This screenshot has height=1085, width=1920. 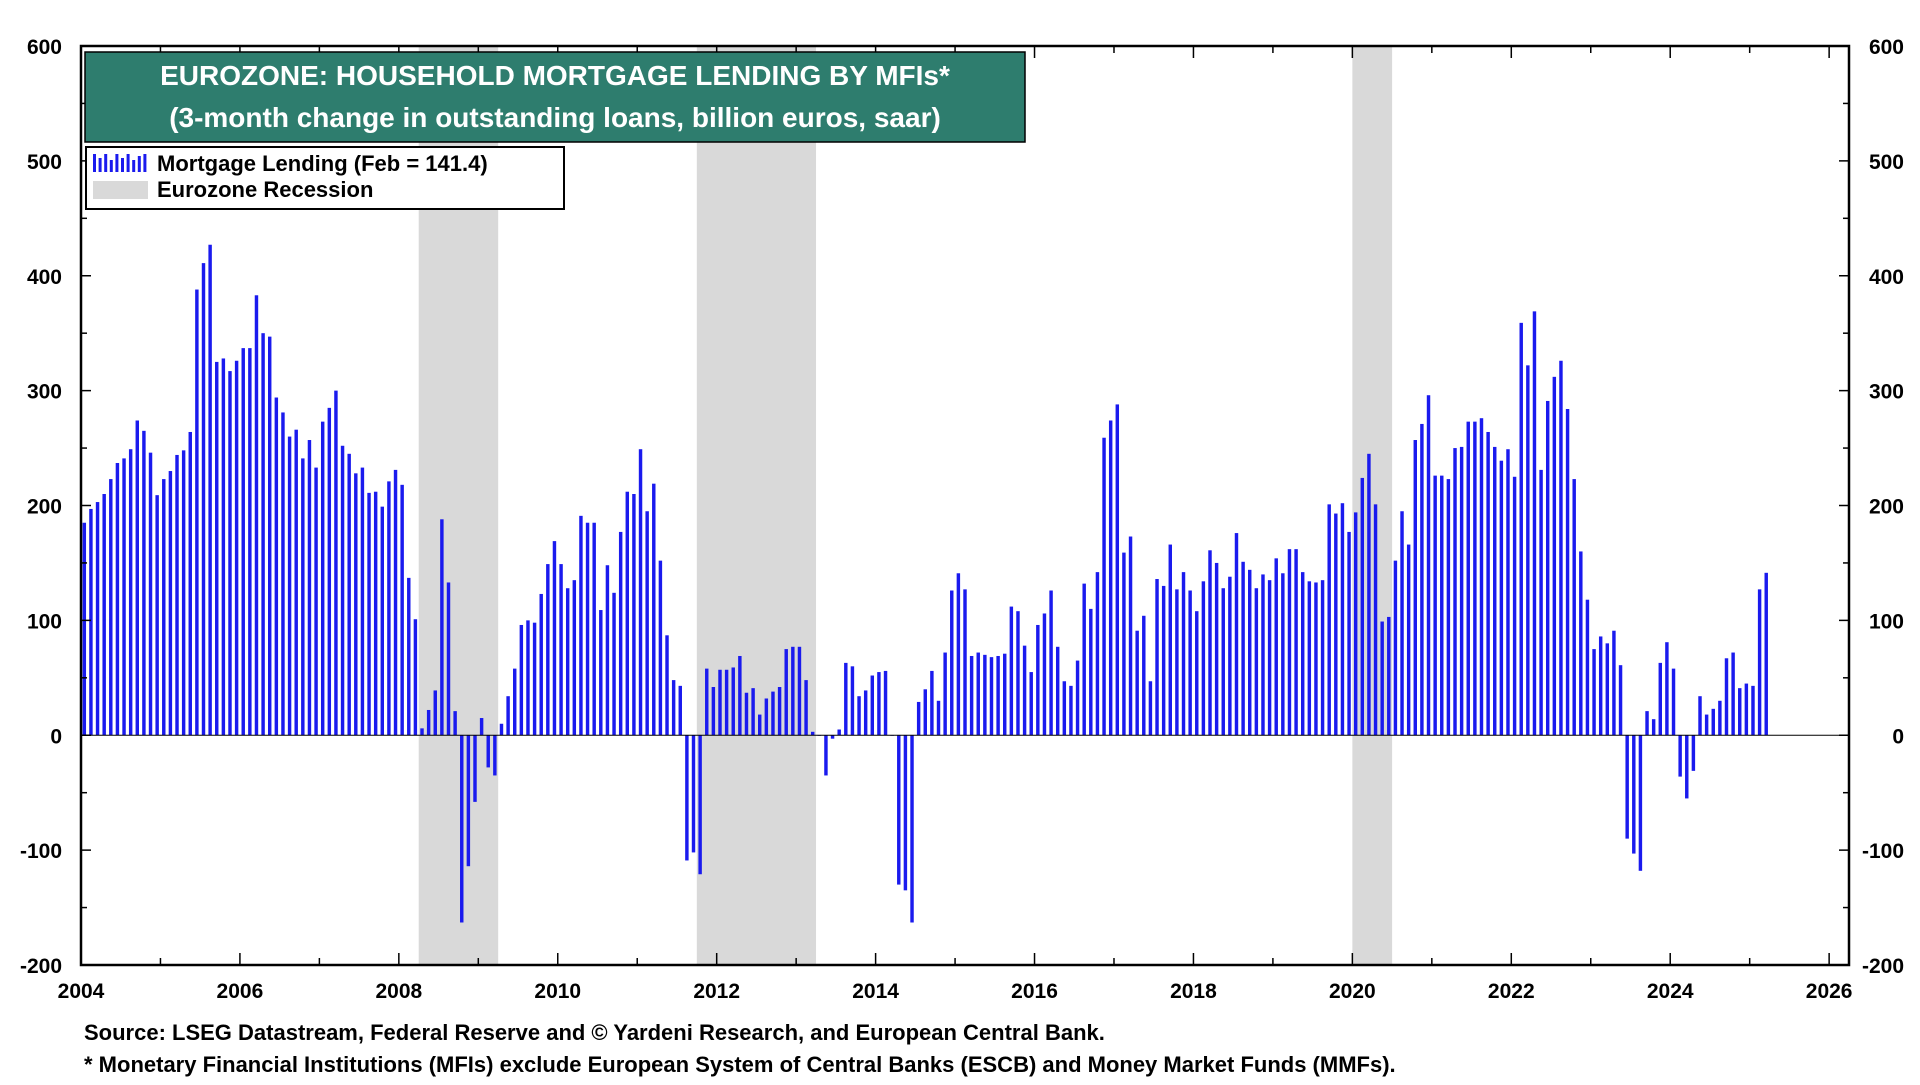 I want to click on x-tick-label: 2004, so click(x=81, y=991).